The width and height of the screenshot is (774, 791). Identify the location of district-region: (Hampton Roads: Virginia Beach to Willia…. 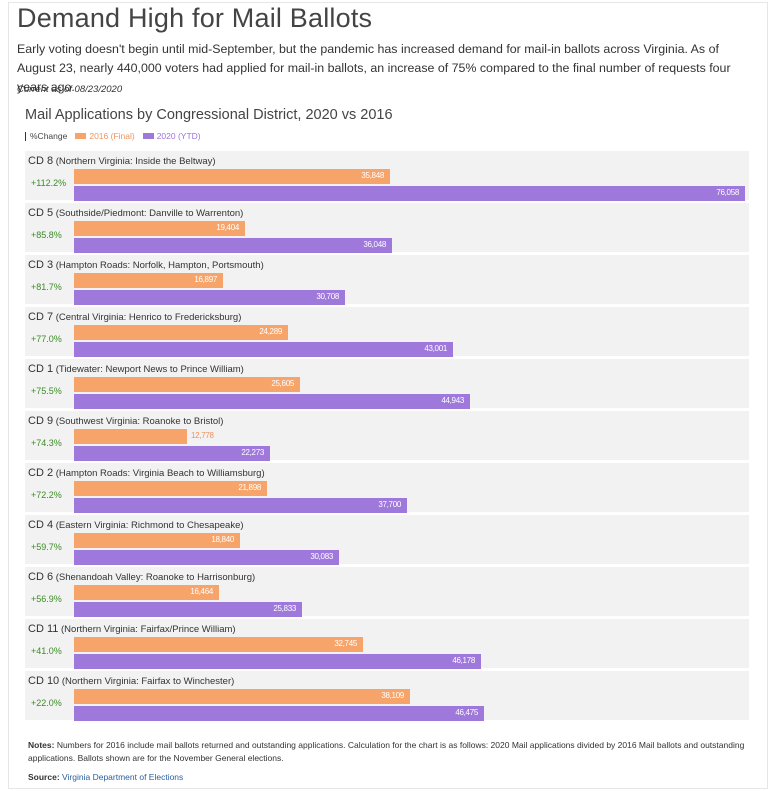
(160, 473).